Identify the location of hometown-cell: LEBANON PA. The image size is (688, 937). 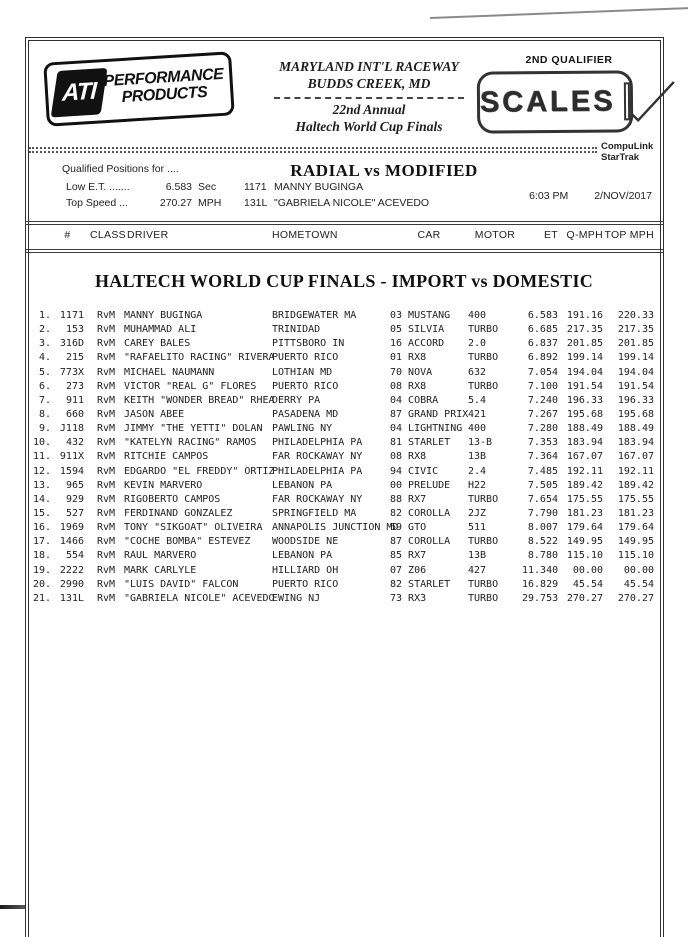
(302, 485).